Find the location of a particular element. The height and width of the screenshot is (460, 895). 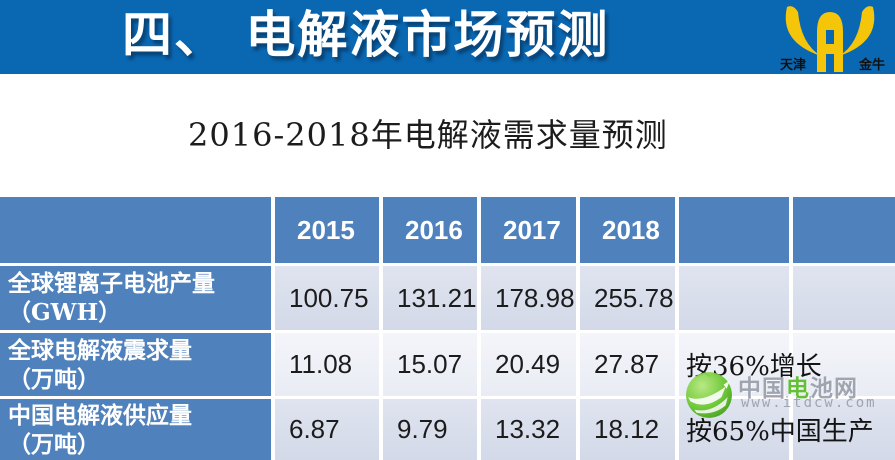

year-header-2017: 2017 is located at coordinates (528, 230).